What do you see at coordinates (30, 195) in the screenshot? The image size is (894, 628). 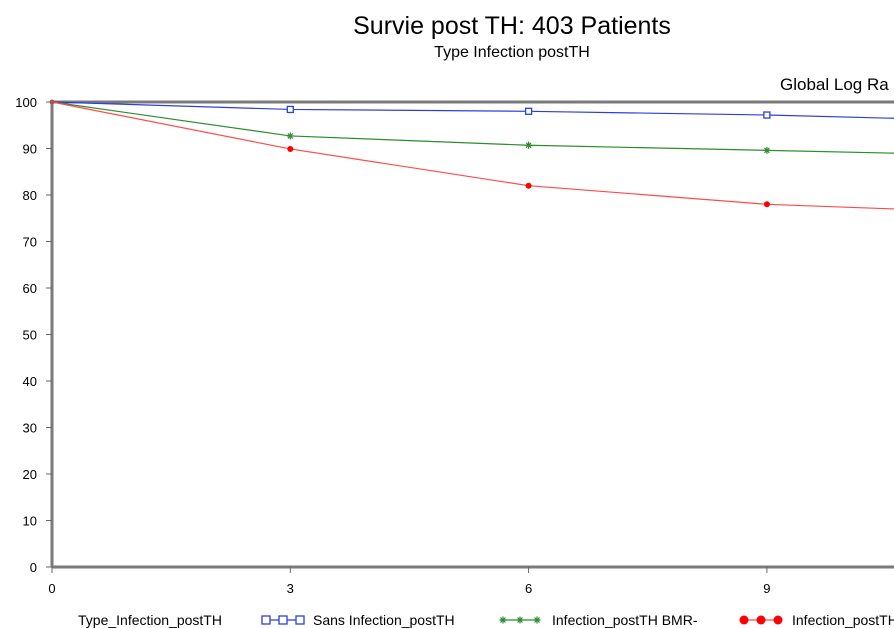 I see `y-tick-label: 80` at bounding box center [30, 195].